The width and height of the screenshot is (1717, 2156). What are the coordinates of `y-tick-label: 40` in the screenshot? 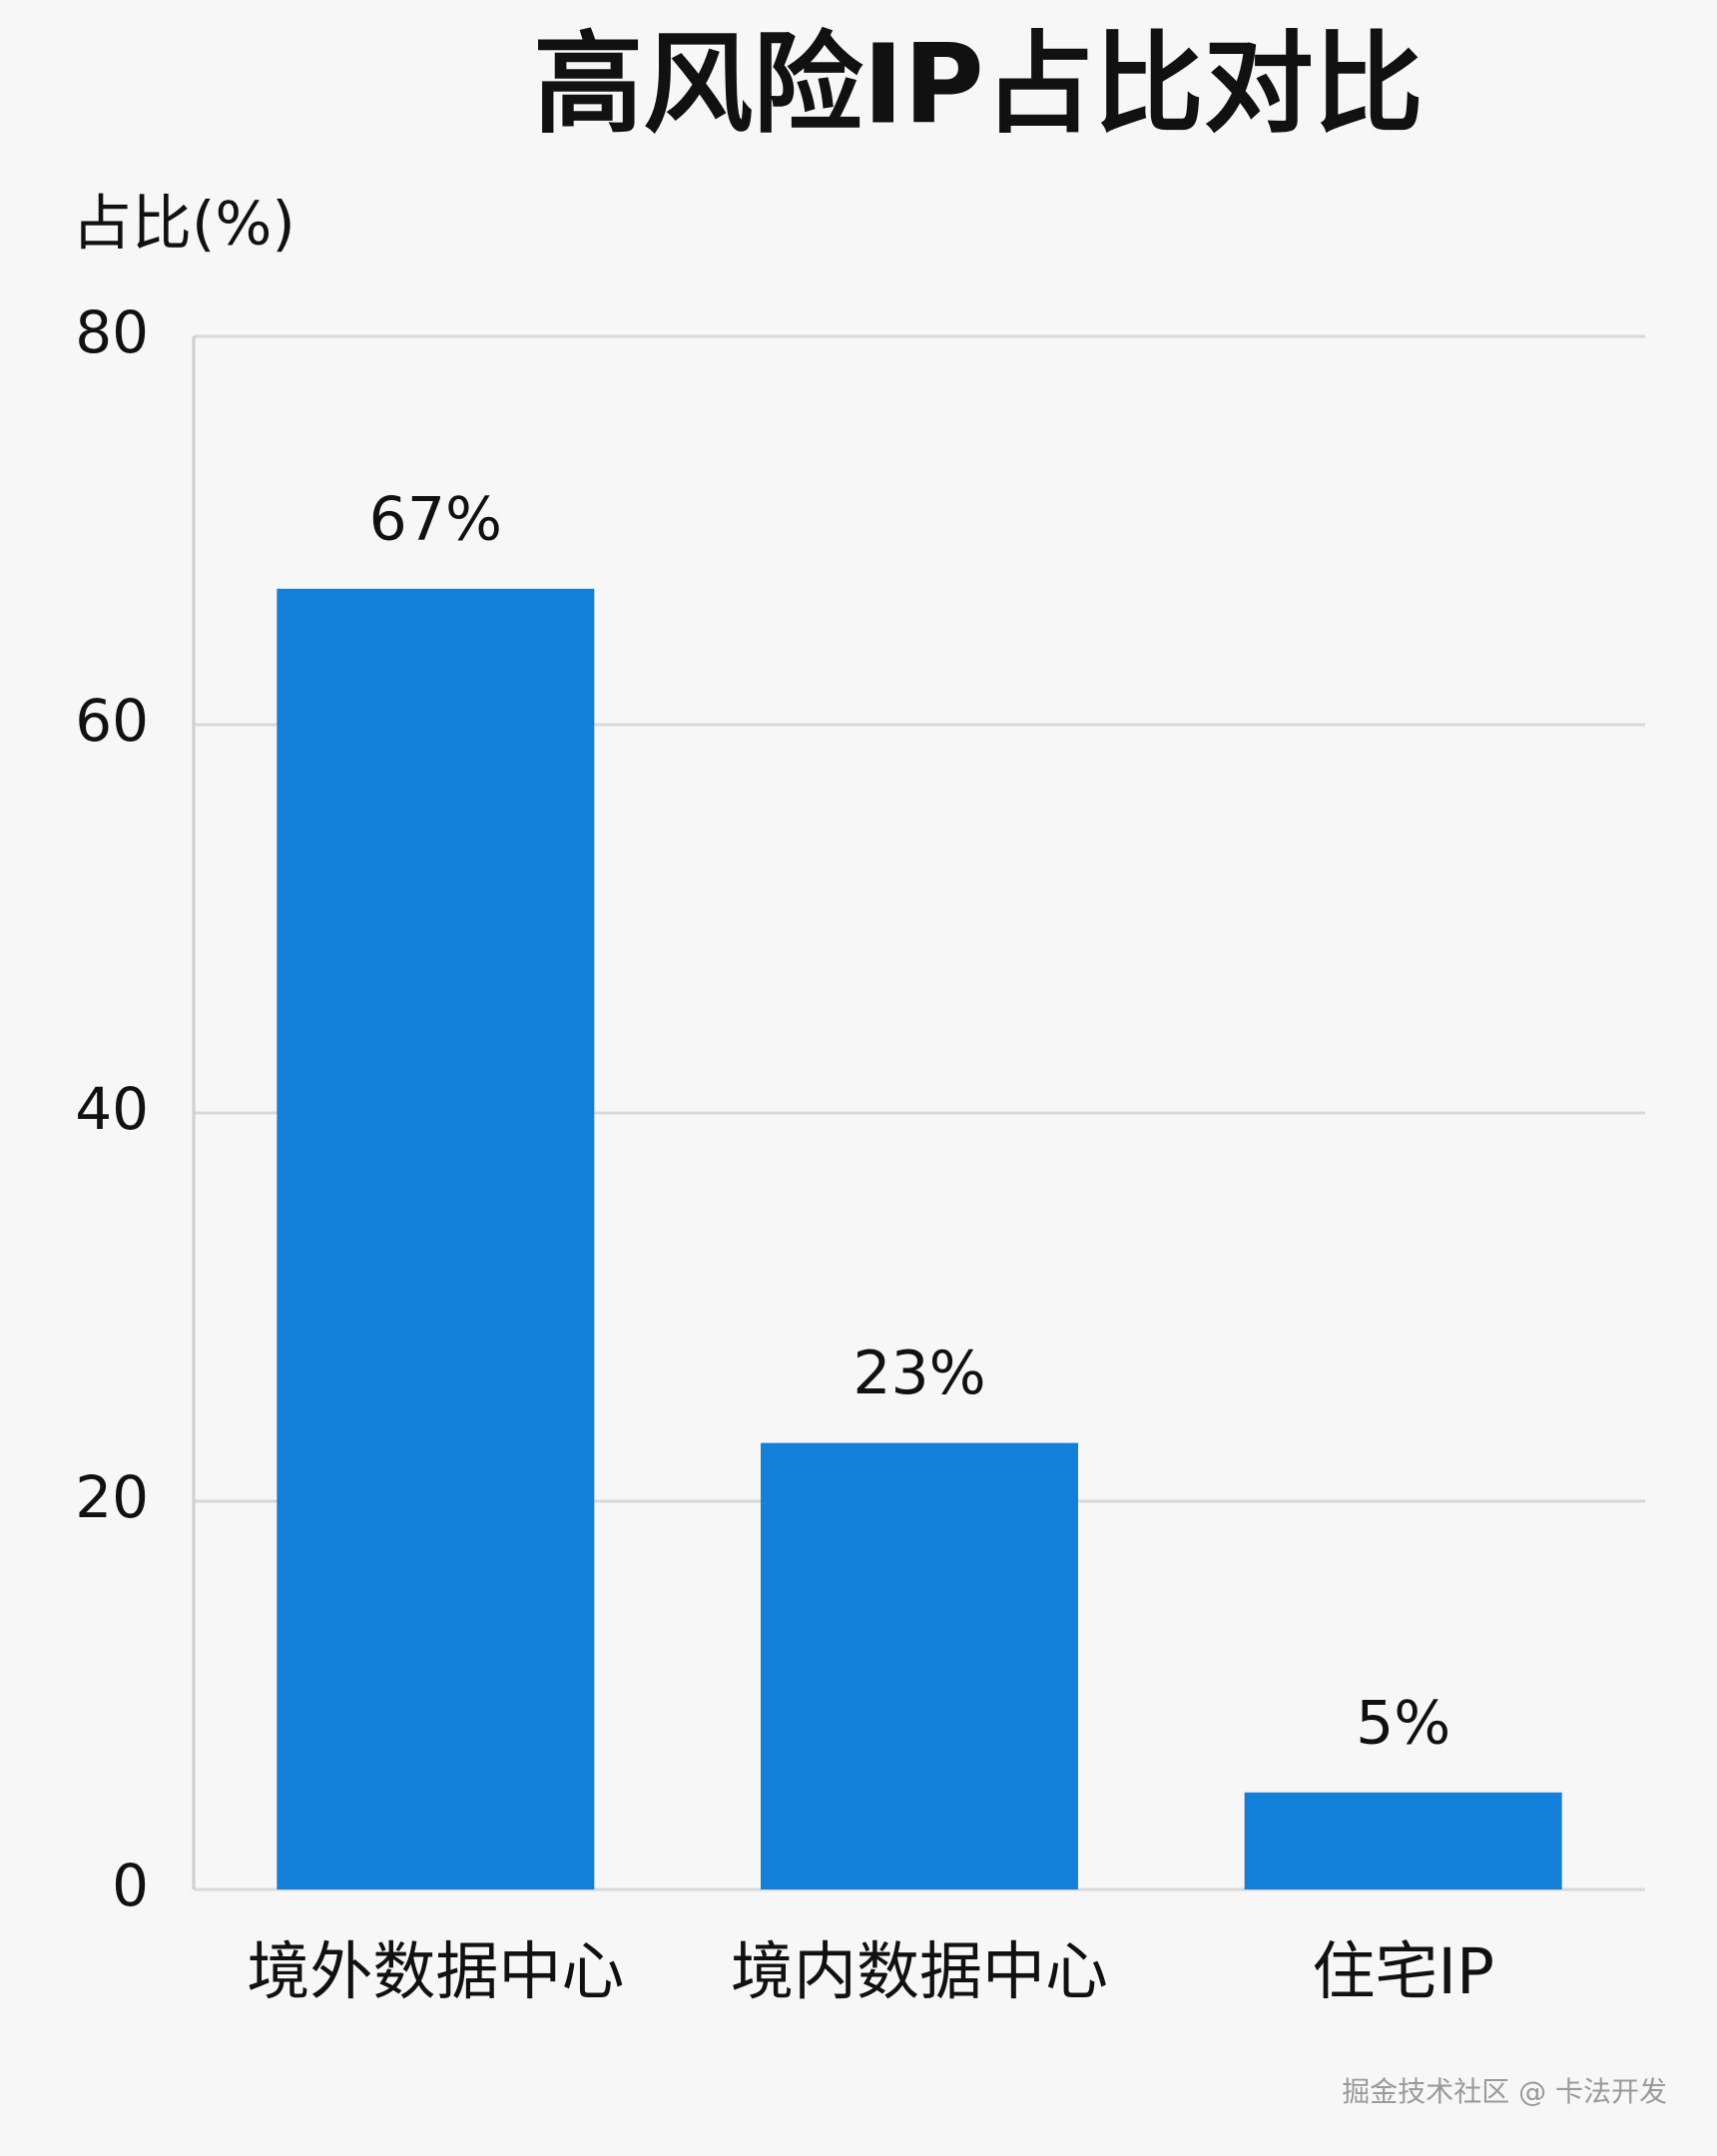 It's located at (112, 1109).